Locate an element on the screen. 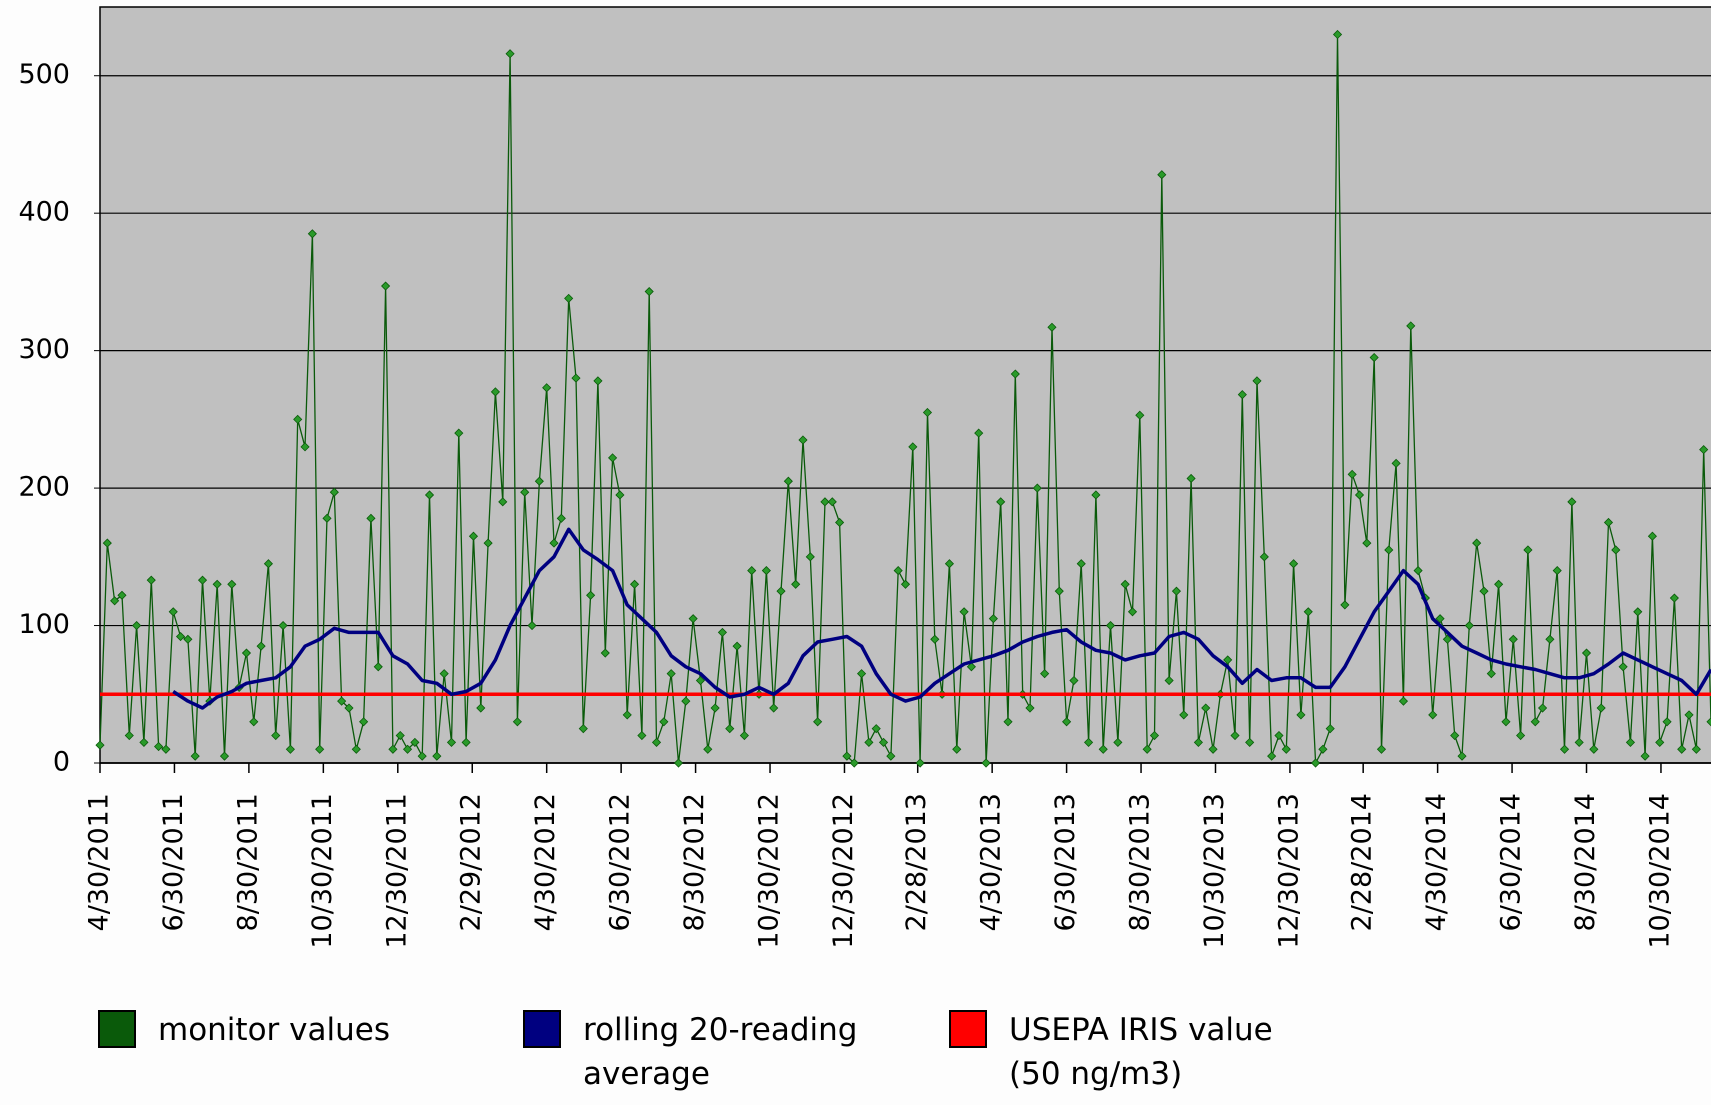 Image resolution: width=1711 pixels, height=1105 pixels. y-tick-label: 100 is located at coordinates (44, 624).